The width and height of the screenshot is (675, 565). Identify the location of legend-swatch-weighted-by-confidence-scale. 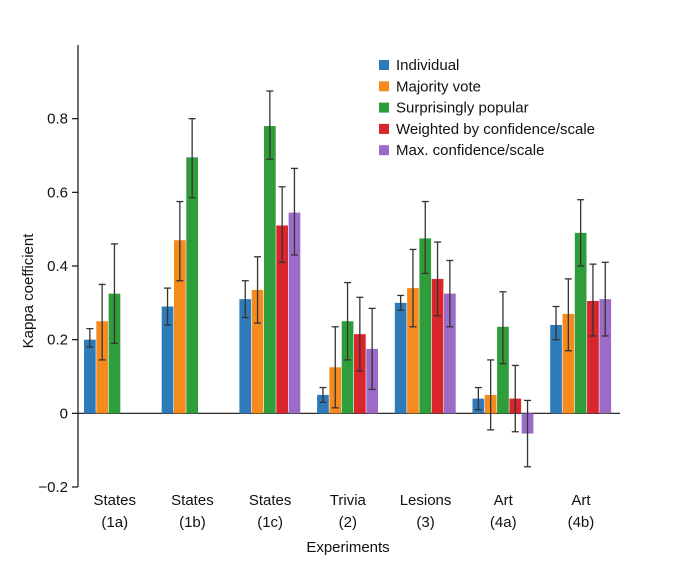
(384, 128).